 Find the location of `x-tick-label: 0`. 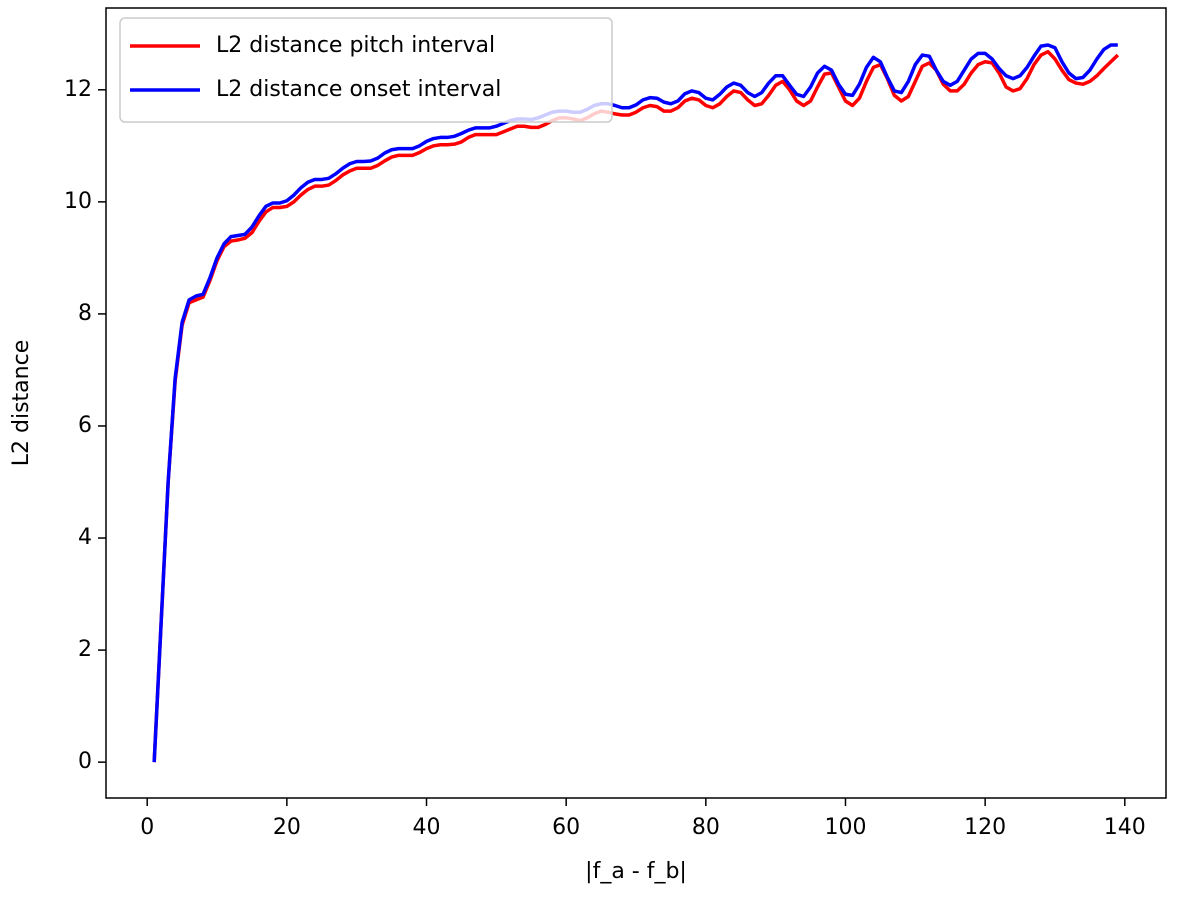

x-tick-label: 0 is located at coordinates (147, 827).